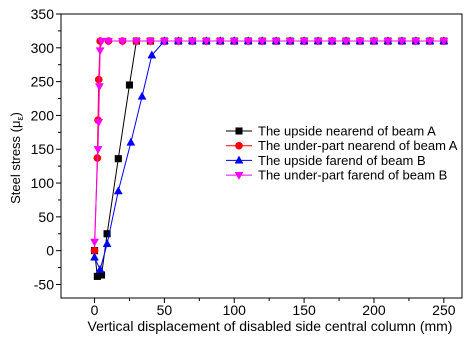  I want to click on y-tick-label: 300, so click(43, 48).